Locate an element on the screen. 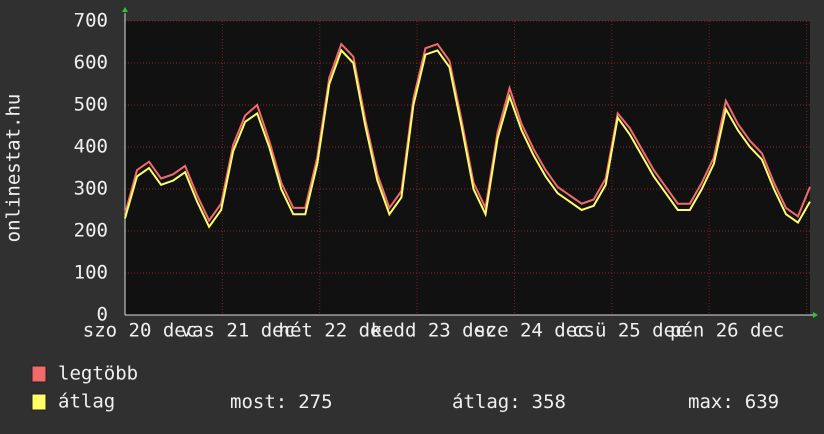 The image size is (824, 434). stat: most: 275 is located at coordinates (281, 402).